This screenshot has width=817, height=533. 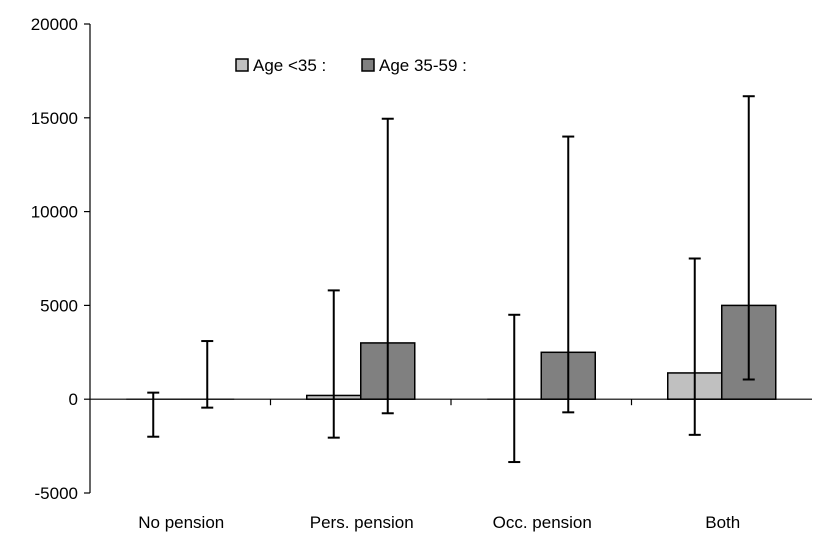 What do you see at coordinates (542, 522) in the screenshot?
I see `x-category-label: Occ. pension` at bounding box center [542, 522].